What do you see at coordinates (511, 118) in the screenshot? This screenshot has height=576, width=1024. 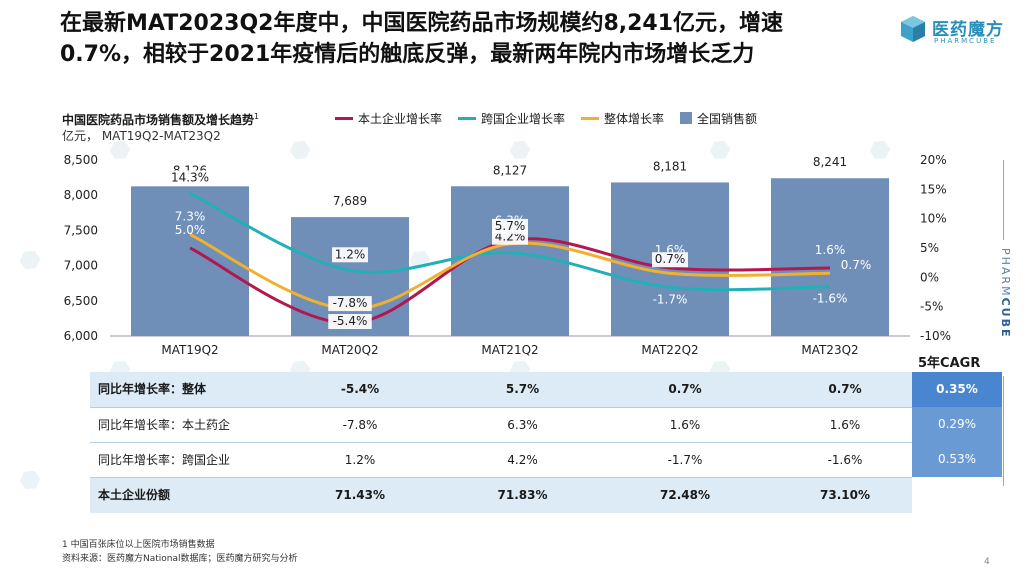 I see `legend-item-multinational: 跨国企业增长率` at bounding box center [511, 118].